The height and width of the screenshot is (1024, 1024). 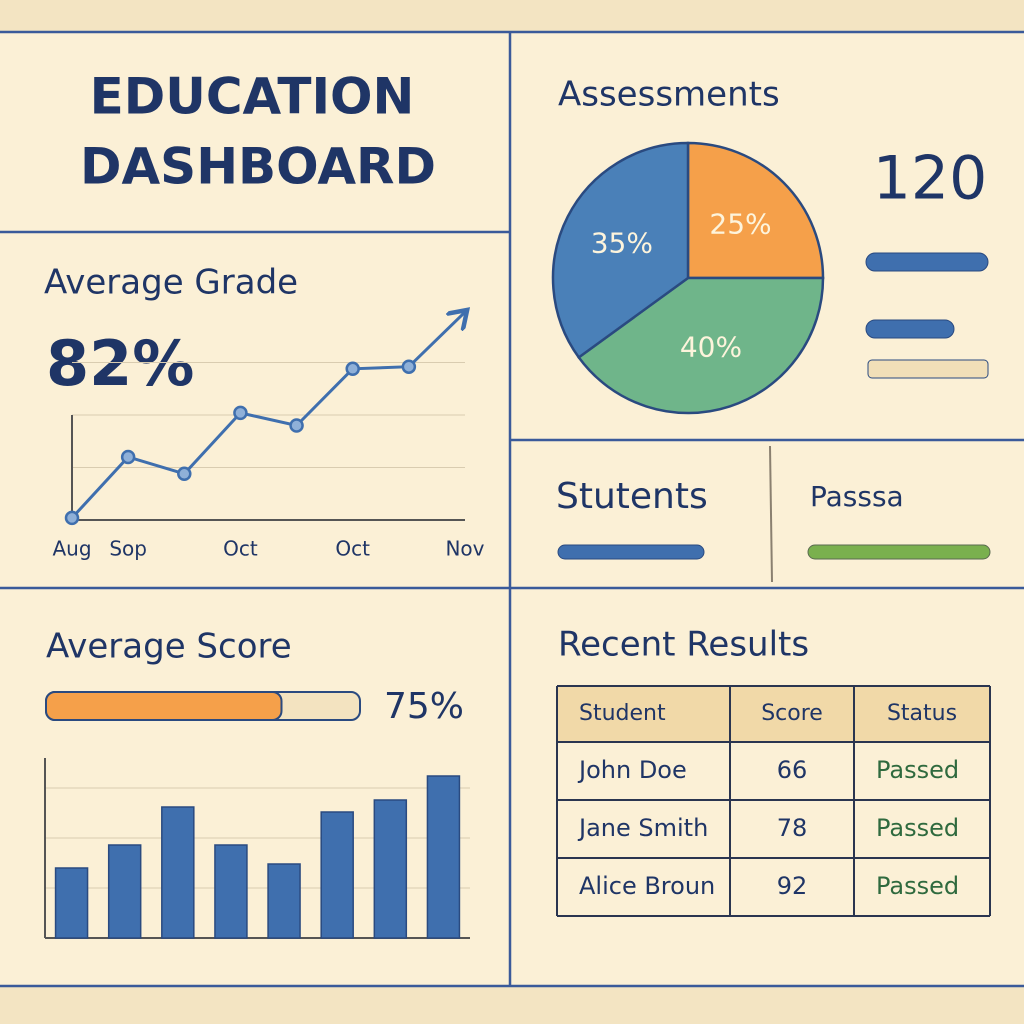 I want to click on table-cell: 66, so click(x=792, y=770).